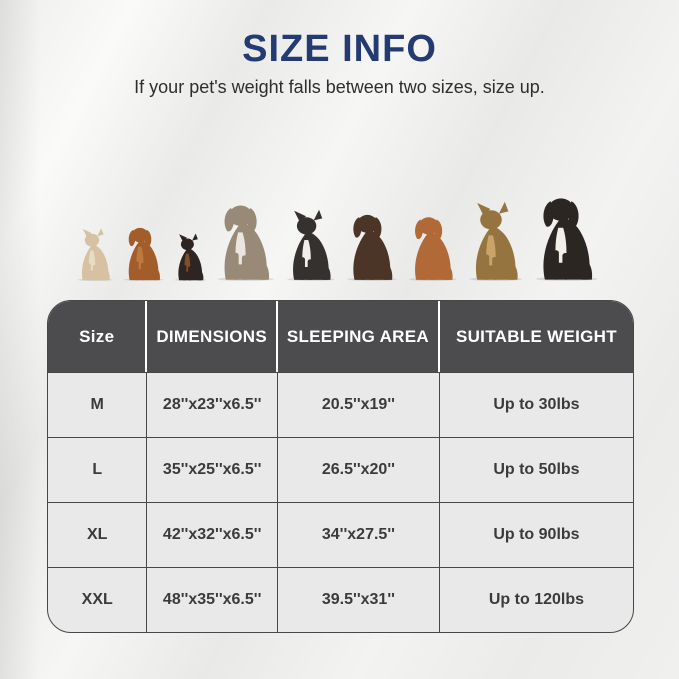 The width and height of the screenshot is (679, 679). Describe the element at coordinates (497, 208) in the screenshot. I see `dog-german-shepherd-illustration` at that location.